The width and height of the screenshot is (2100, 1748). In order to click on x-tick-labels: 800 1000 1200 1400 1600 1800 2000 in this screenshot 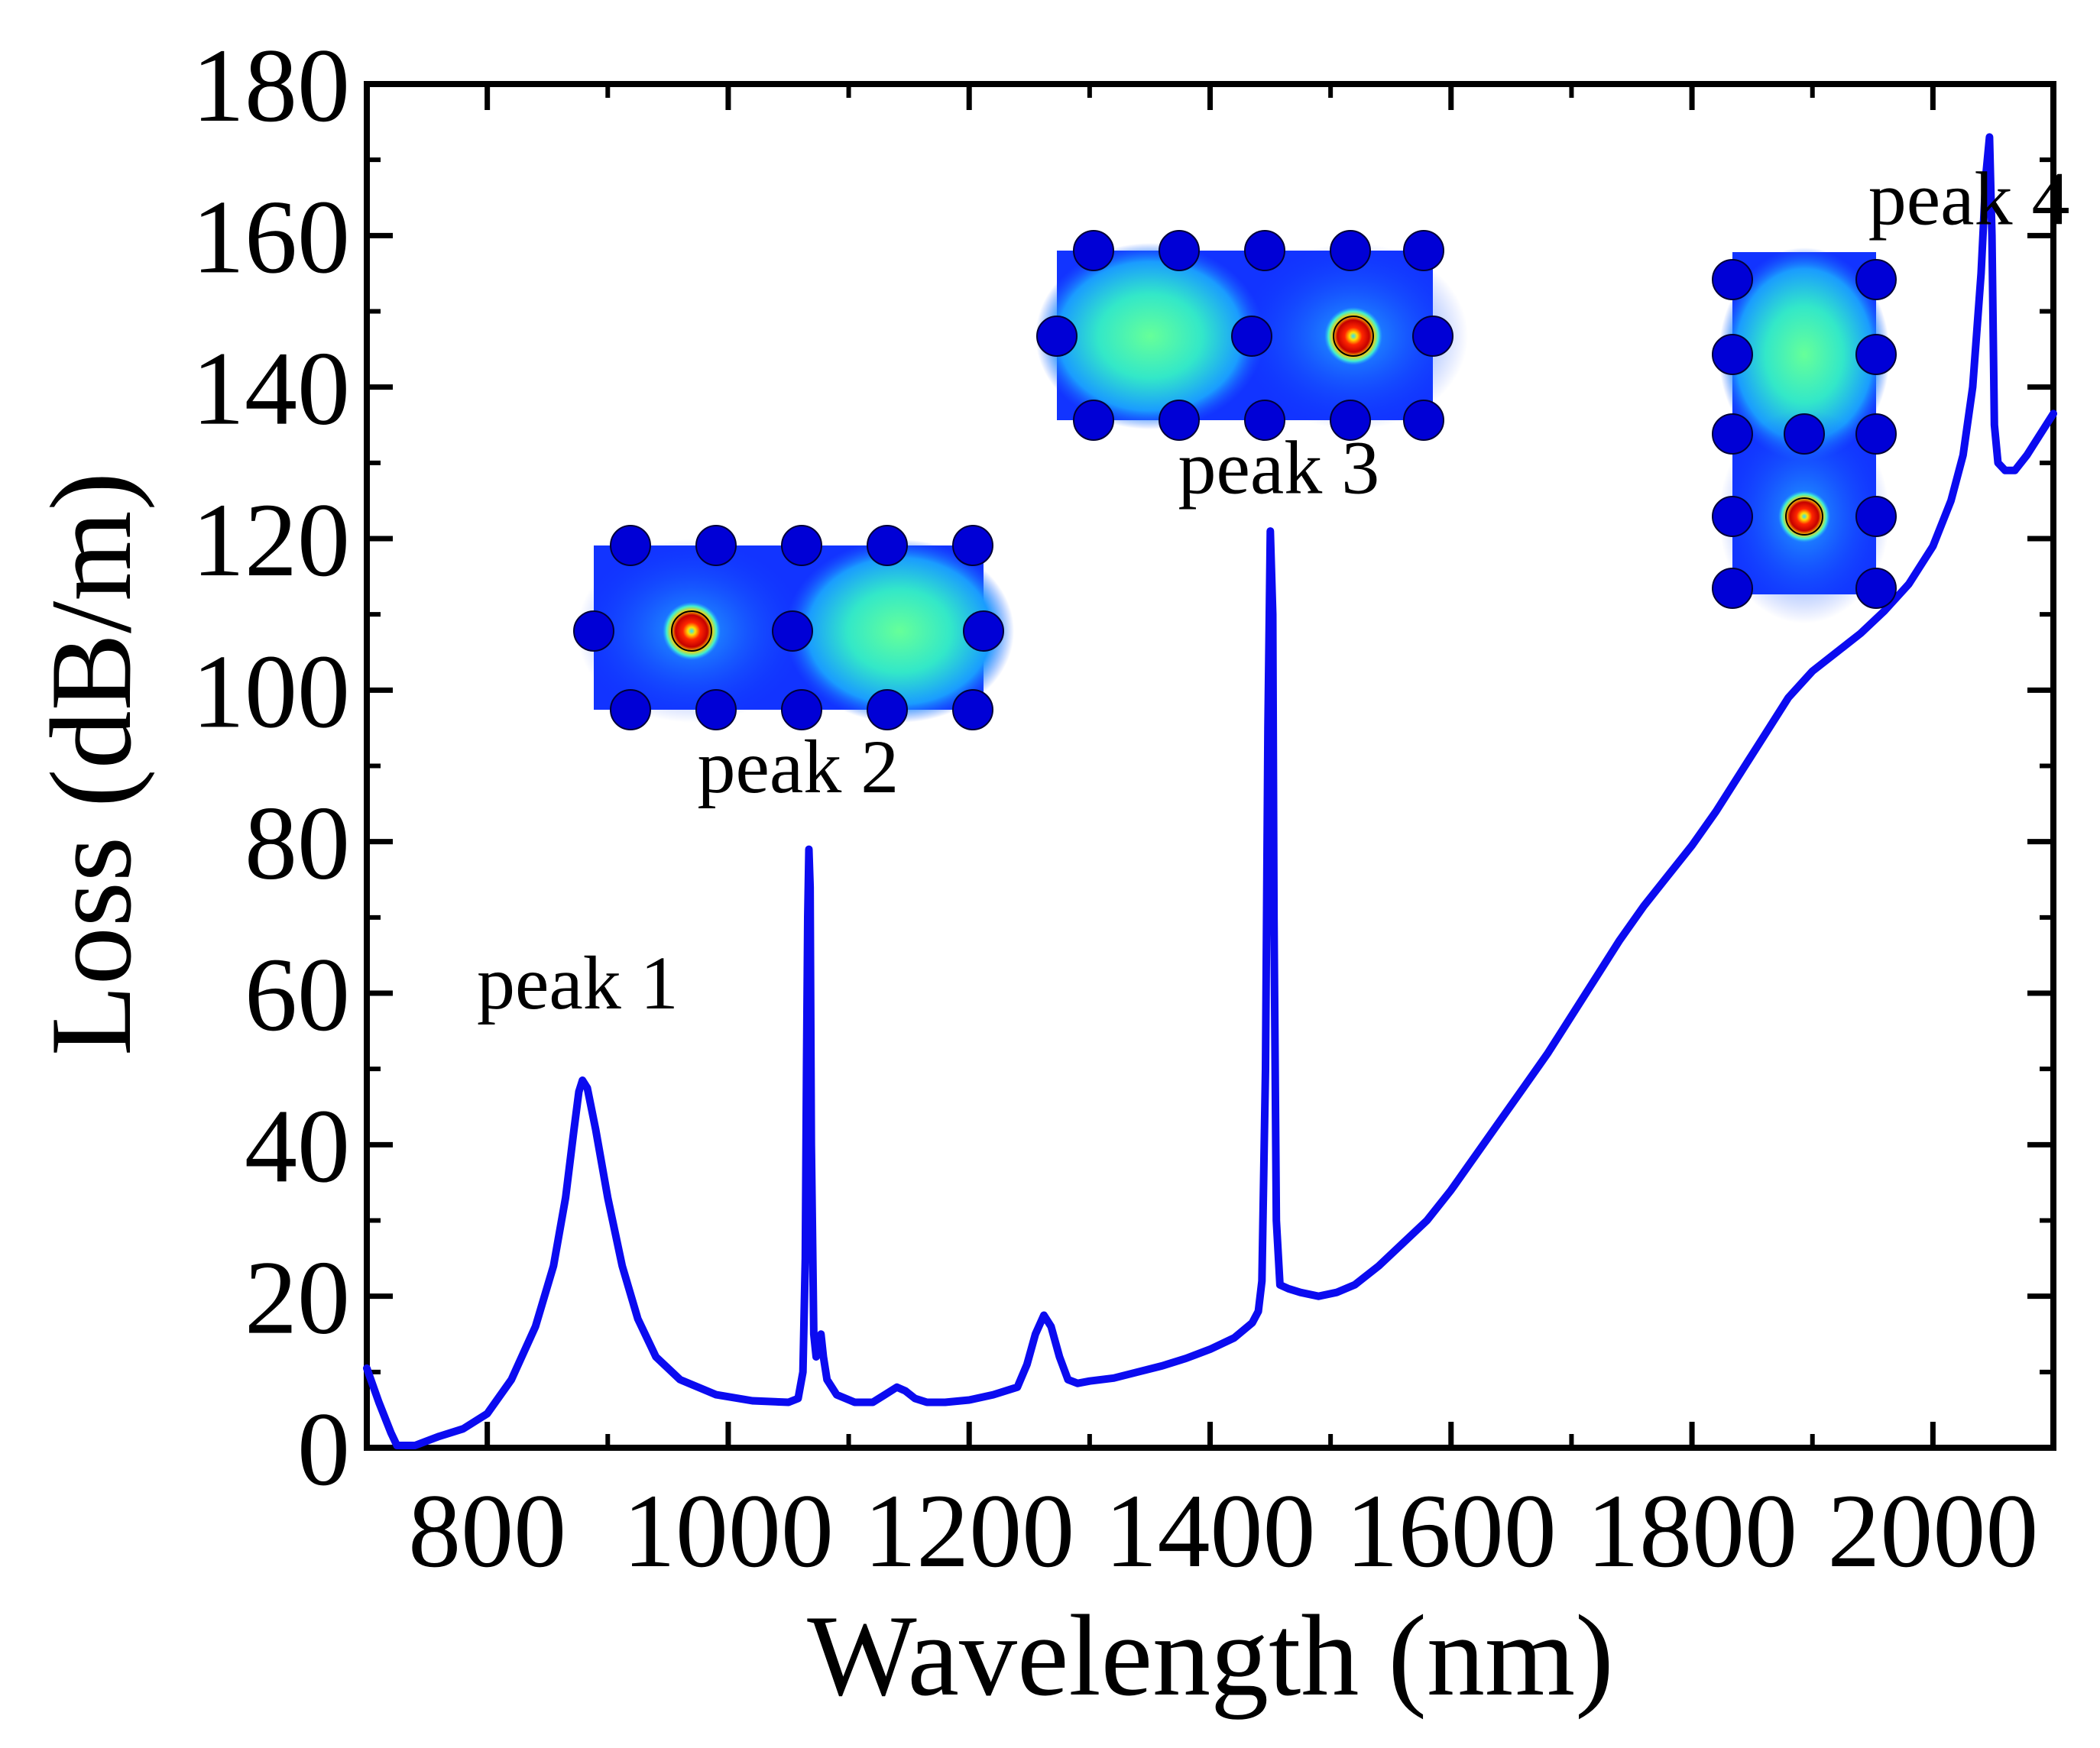, I will do `click(1223, 1530)`.